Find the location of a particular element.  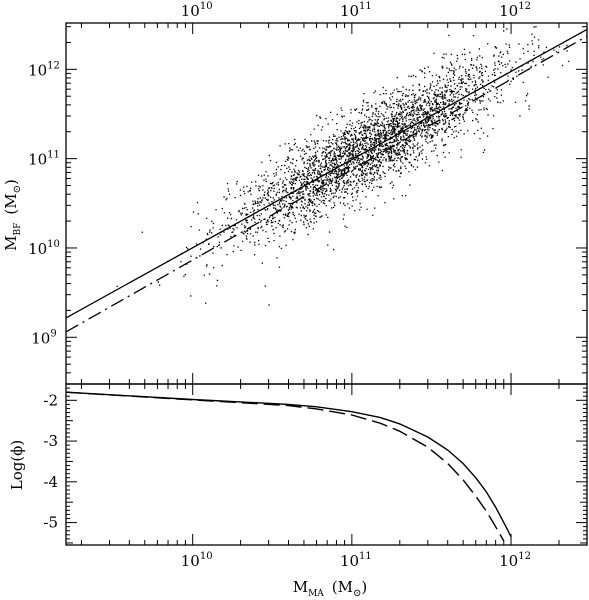

x-axis-label-main: M is located at coordinates (300, 587).